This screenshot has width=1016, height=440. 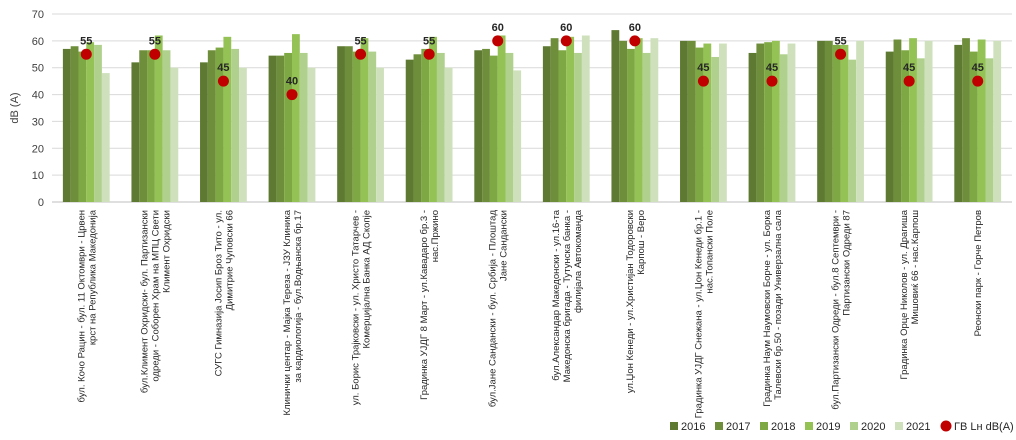 I want to click on category-label-line: Димитрие Чуповски 66, so click(x=229, y=260).